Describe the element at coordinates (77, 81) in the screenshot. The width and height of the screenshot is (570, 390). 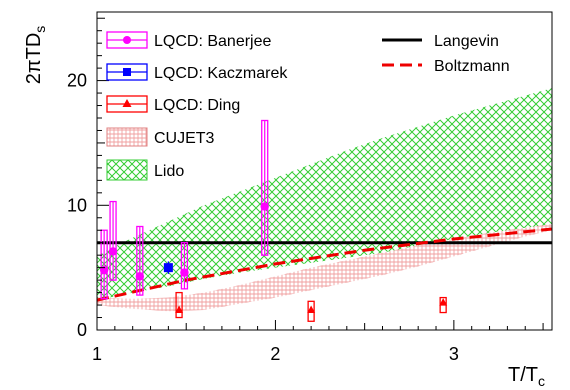
I see `y-tick-label: 20` at that location.